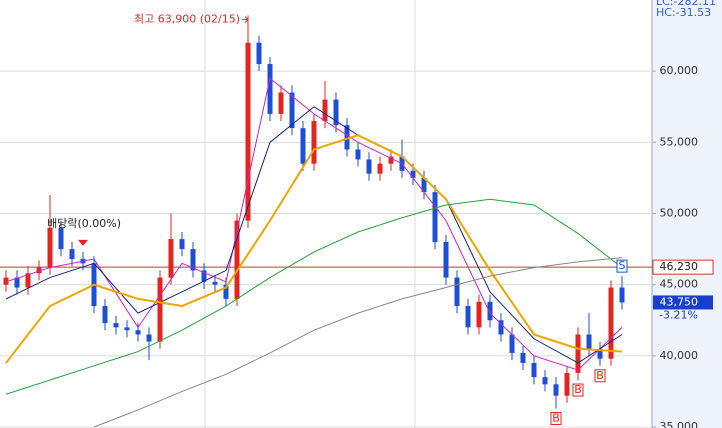 This screenshot has height=428, width=722. What do you see at coordinates (84, 223) in the screenshot?
I see `dividend-note: 배당락(0.00%)` at bounding box center [84, 223].